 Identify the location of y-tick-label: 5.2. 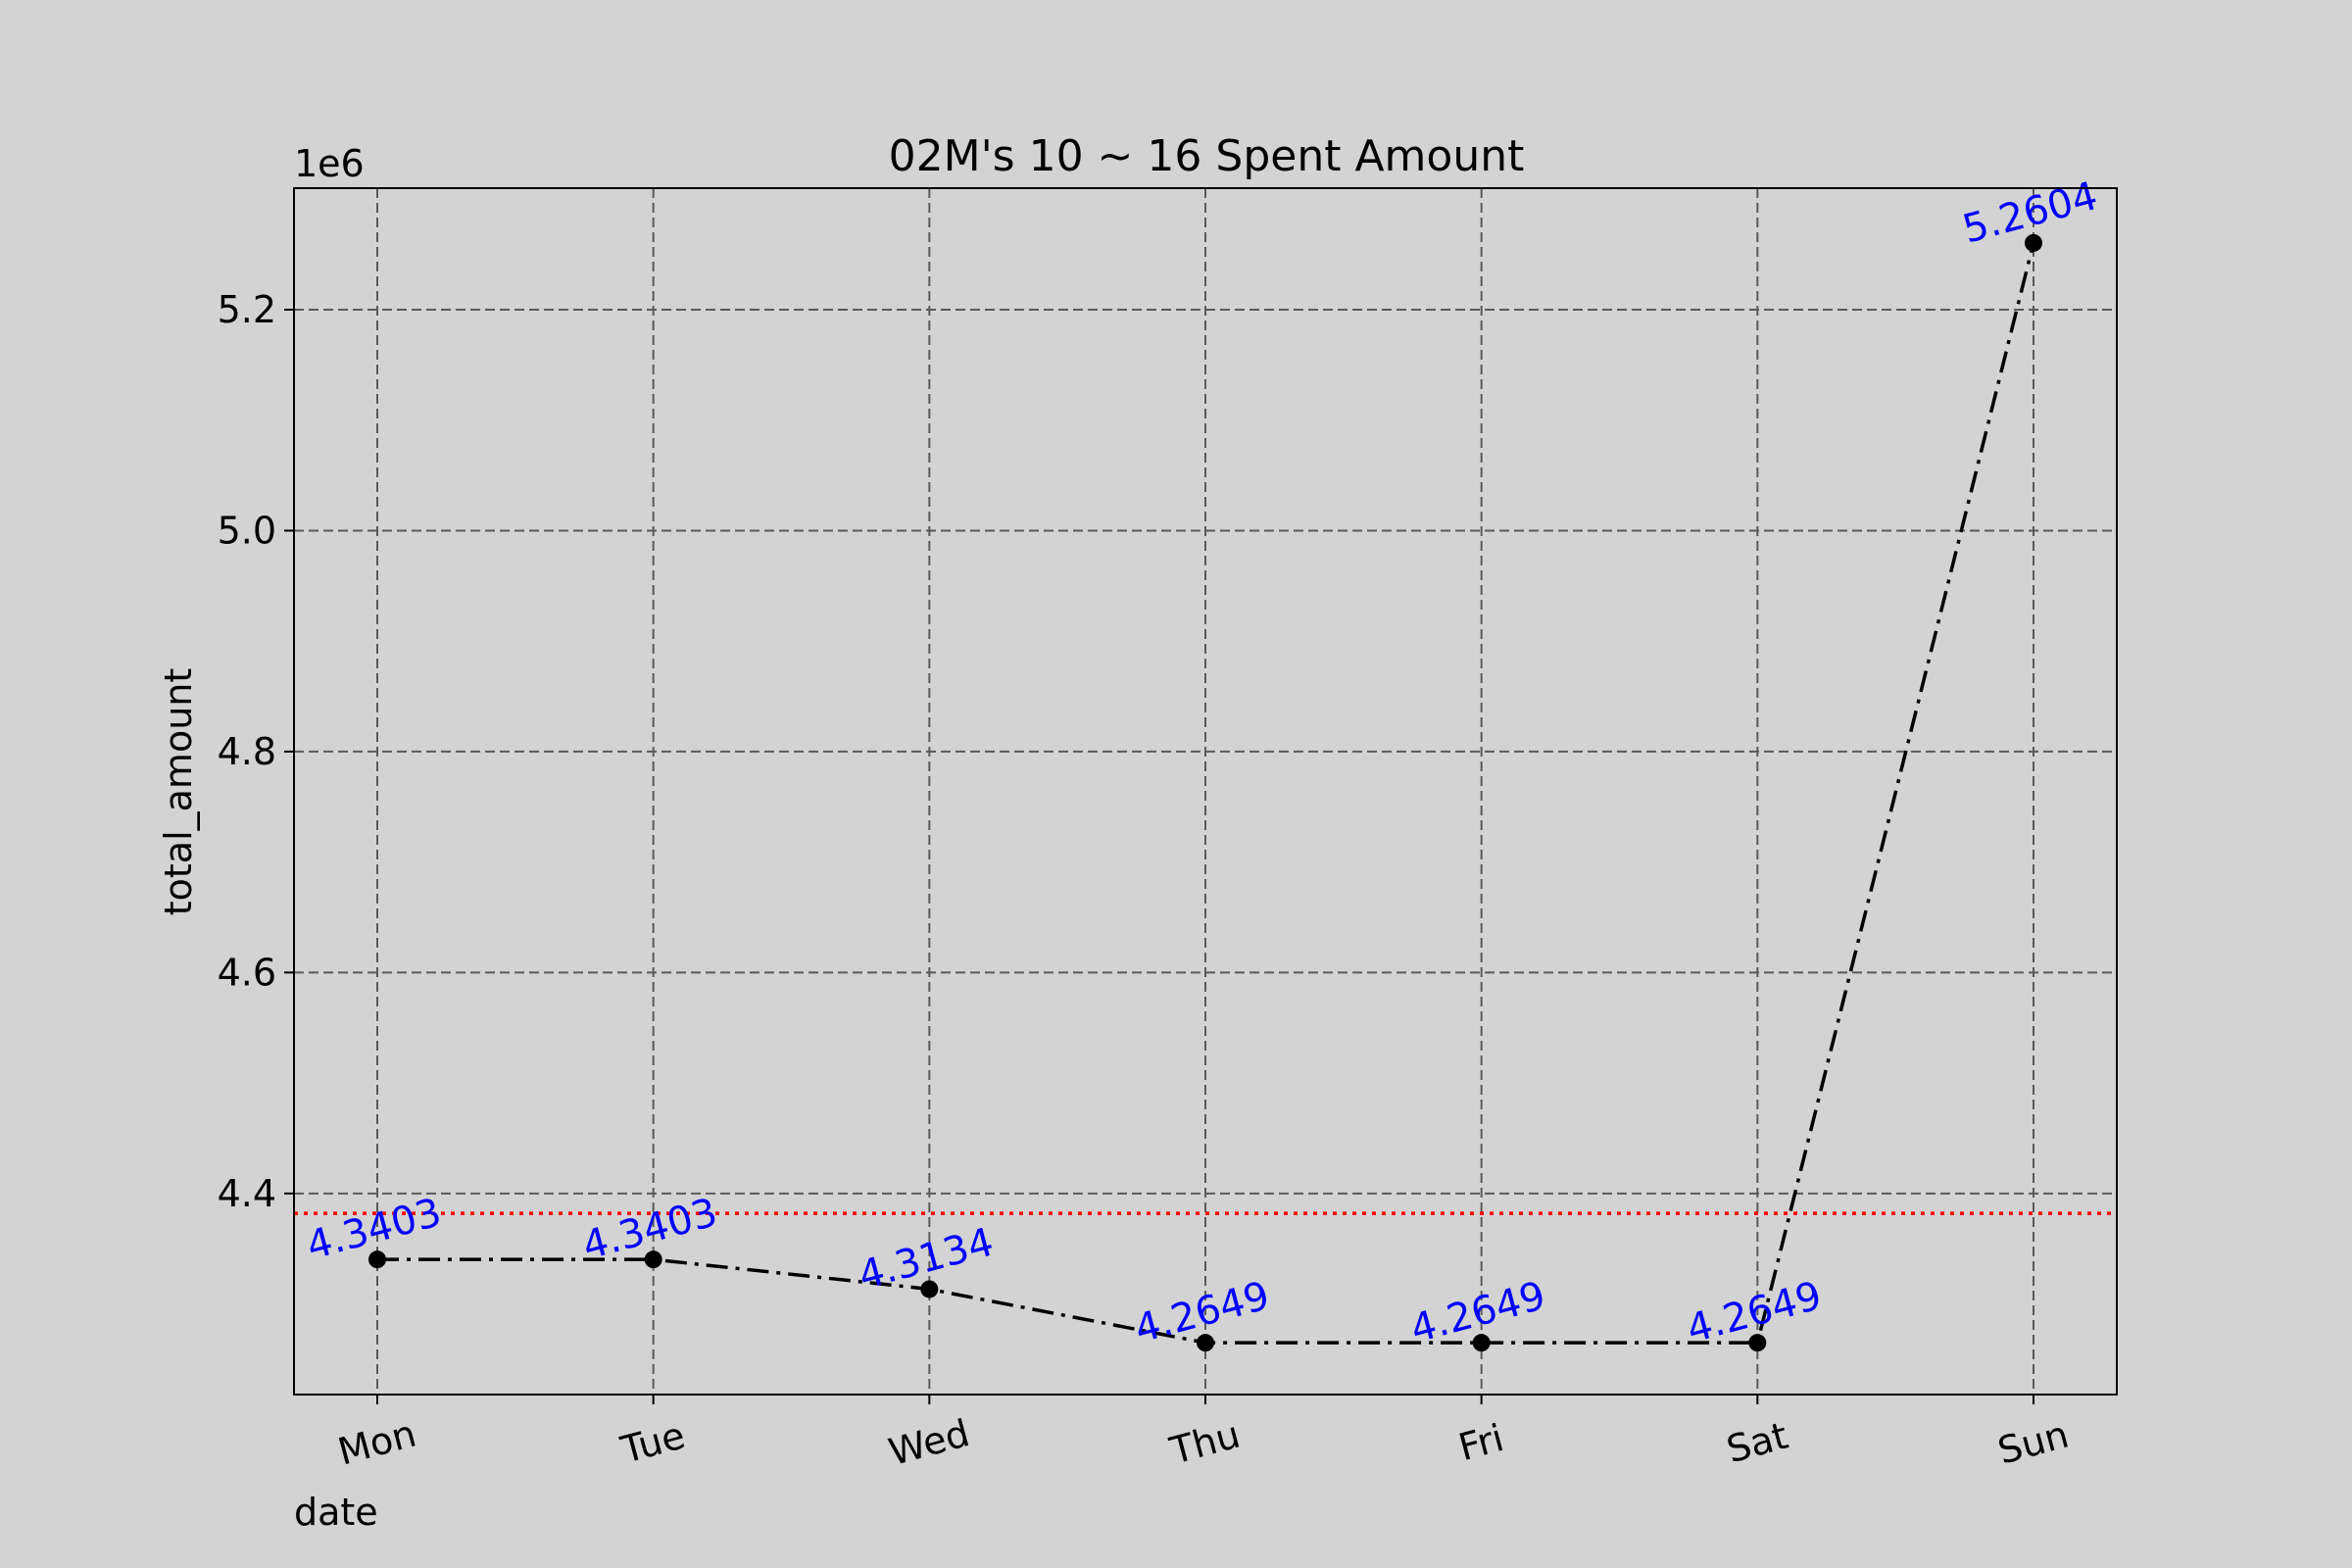
(247, 309).